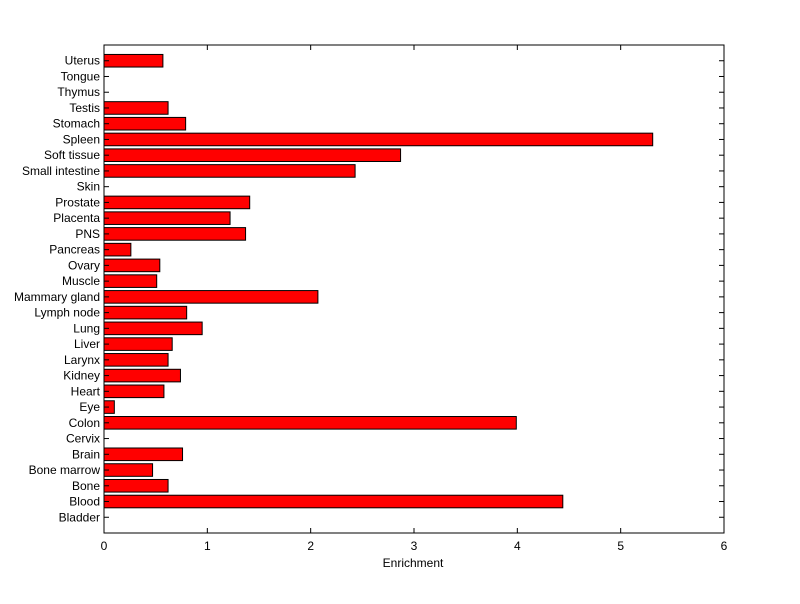 This screenshot has height=604, width=800. What do you see at coordinates (78, 92) in the screenshot?
I see `y-tick-label-thymus: Thymus` at bounding box center [78, 92].